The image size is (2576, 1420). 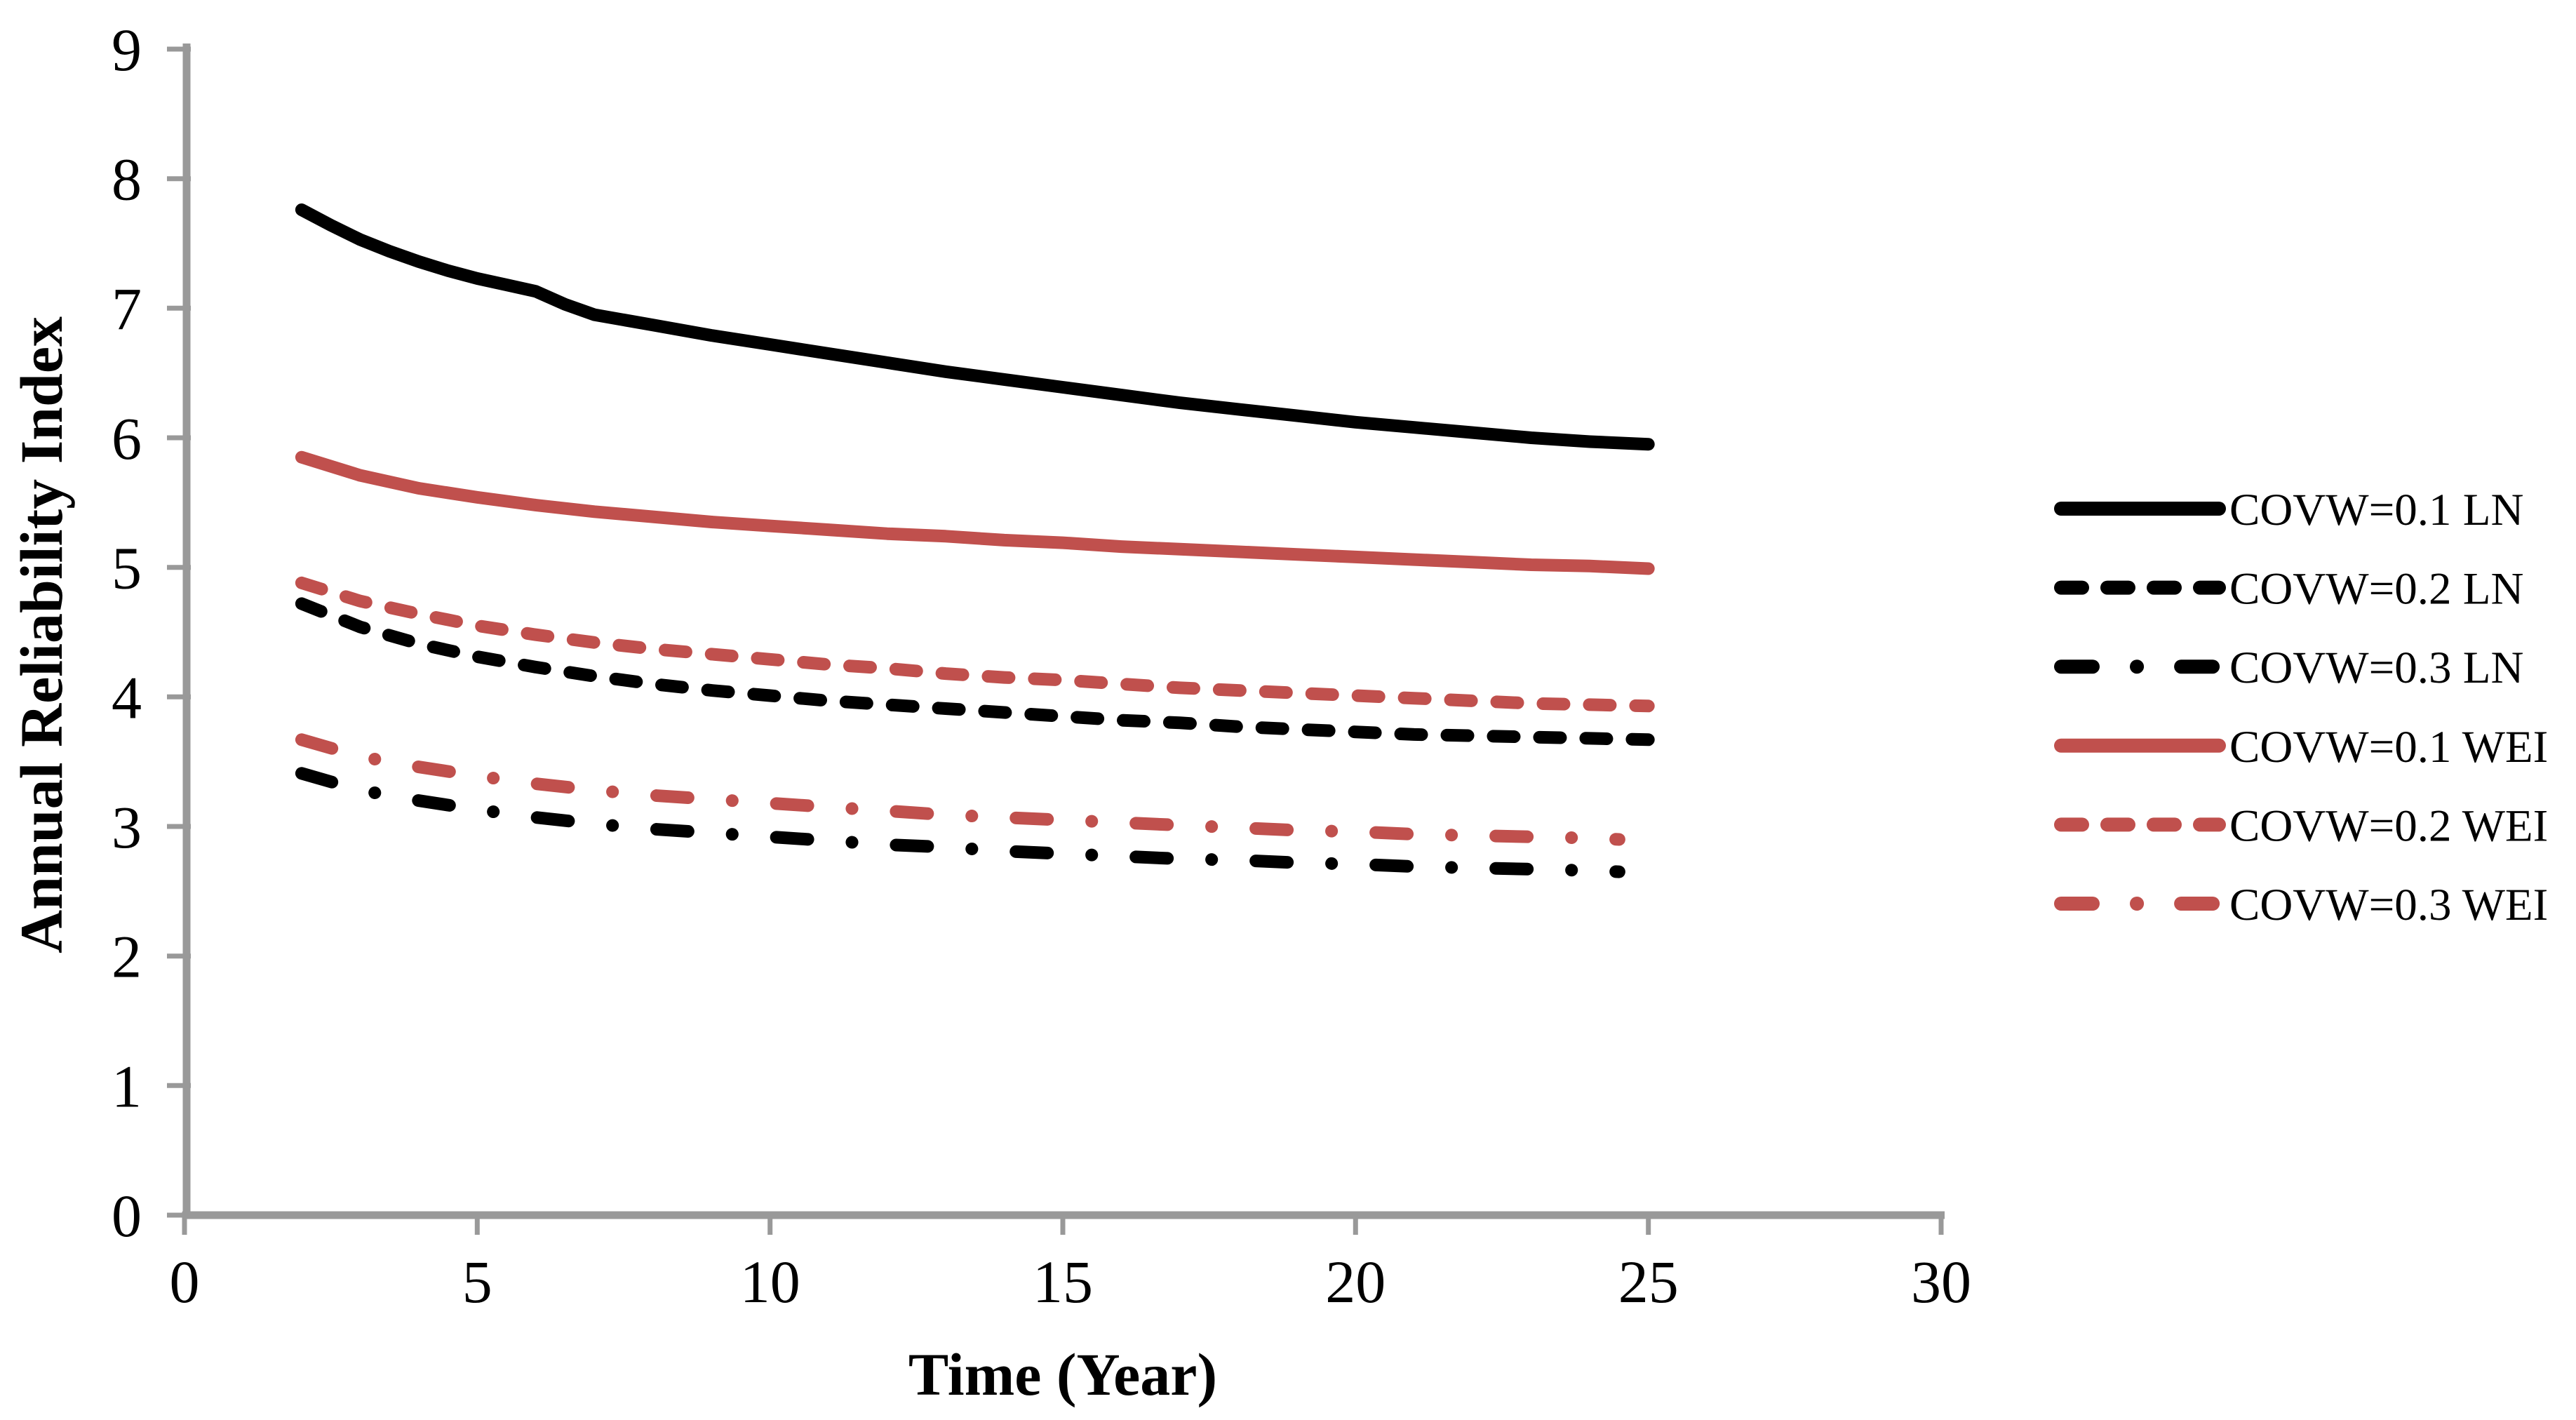 What do you see at coordinates (2376, 589) in the screenshot?
I see `legend-label: COVW=0.2 LN` at bounding box center [2376, 589].